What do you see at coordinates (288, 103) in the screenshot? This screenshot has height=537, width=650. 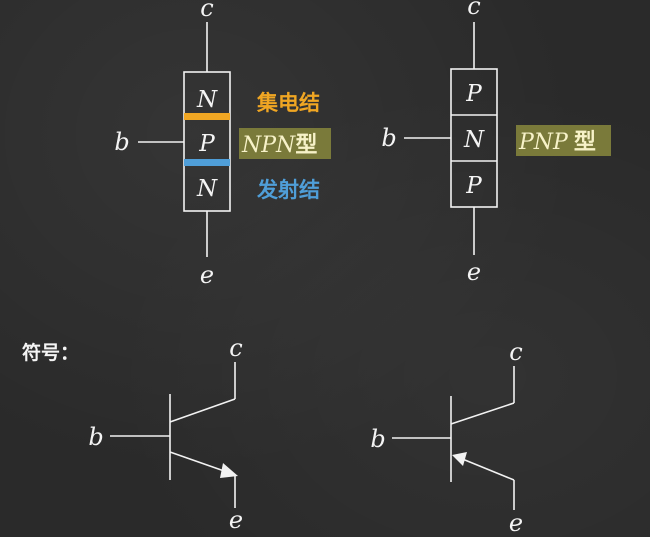 I see `collector-junction-label: 集电结` at bounding box center [288, 103].